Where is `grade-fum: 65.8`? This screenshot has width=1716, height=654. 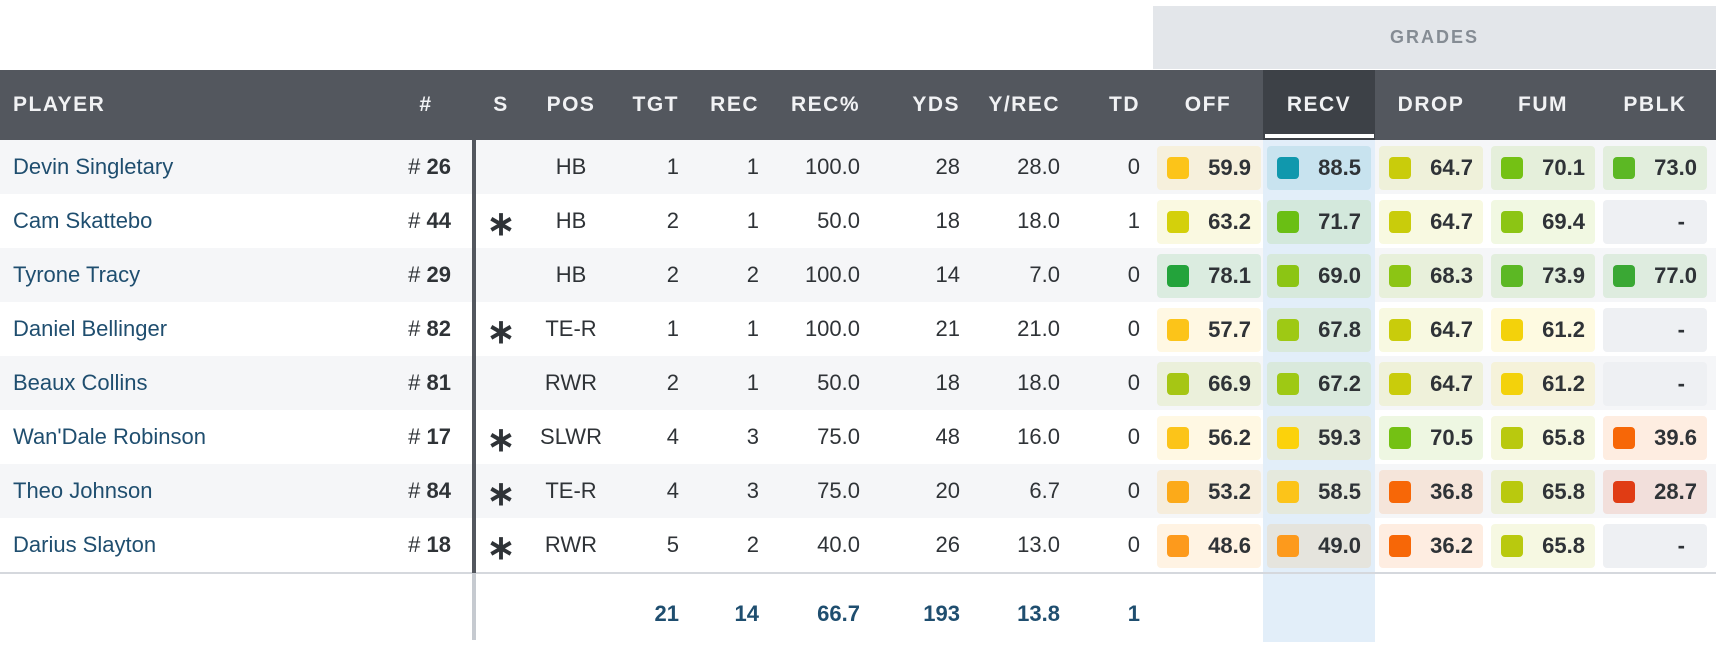 grade-fum: 65.8 is located at coordinates (1543, 492).